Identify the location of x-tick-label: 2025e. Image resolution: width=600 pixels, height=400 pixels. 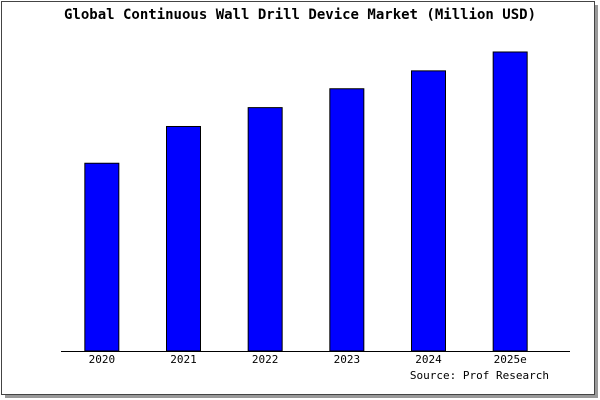
(510, 359).